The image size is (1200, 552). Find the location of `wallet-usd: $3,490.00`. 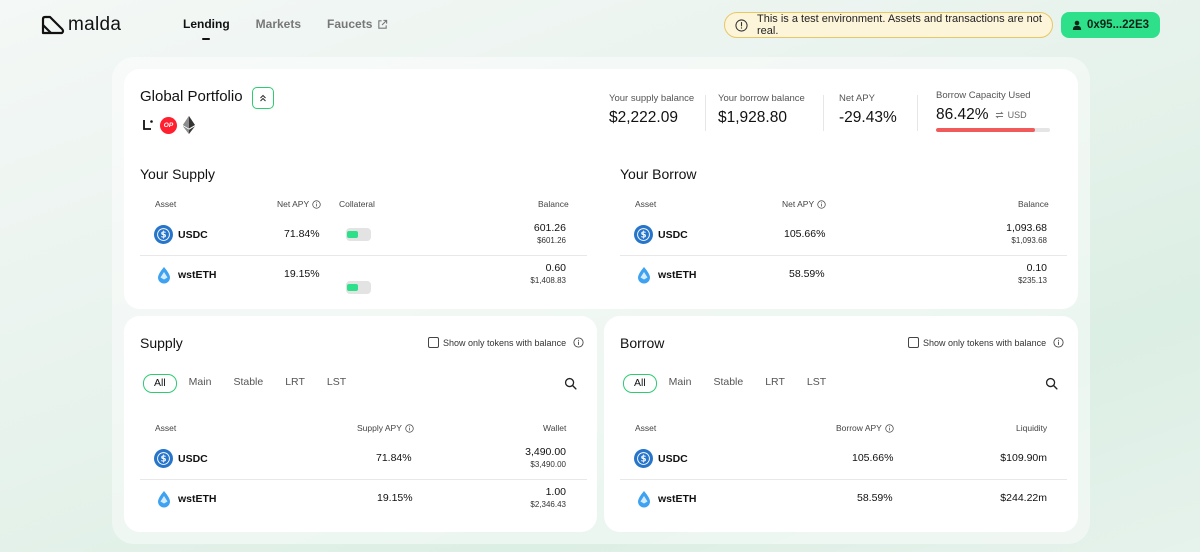

wallet-usd: $3,490.00 is located at coordinates (548, 464).